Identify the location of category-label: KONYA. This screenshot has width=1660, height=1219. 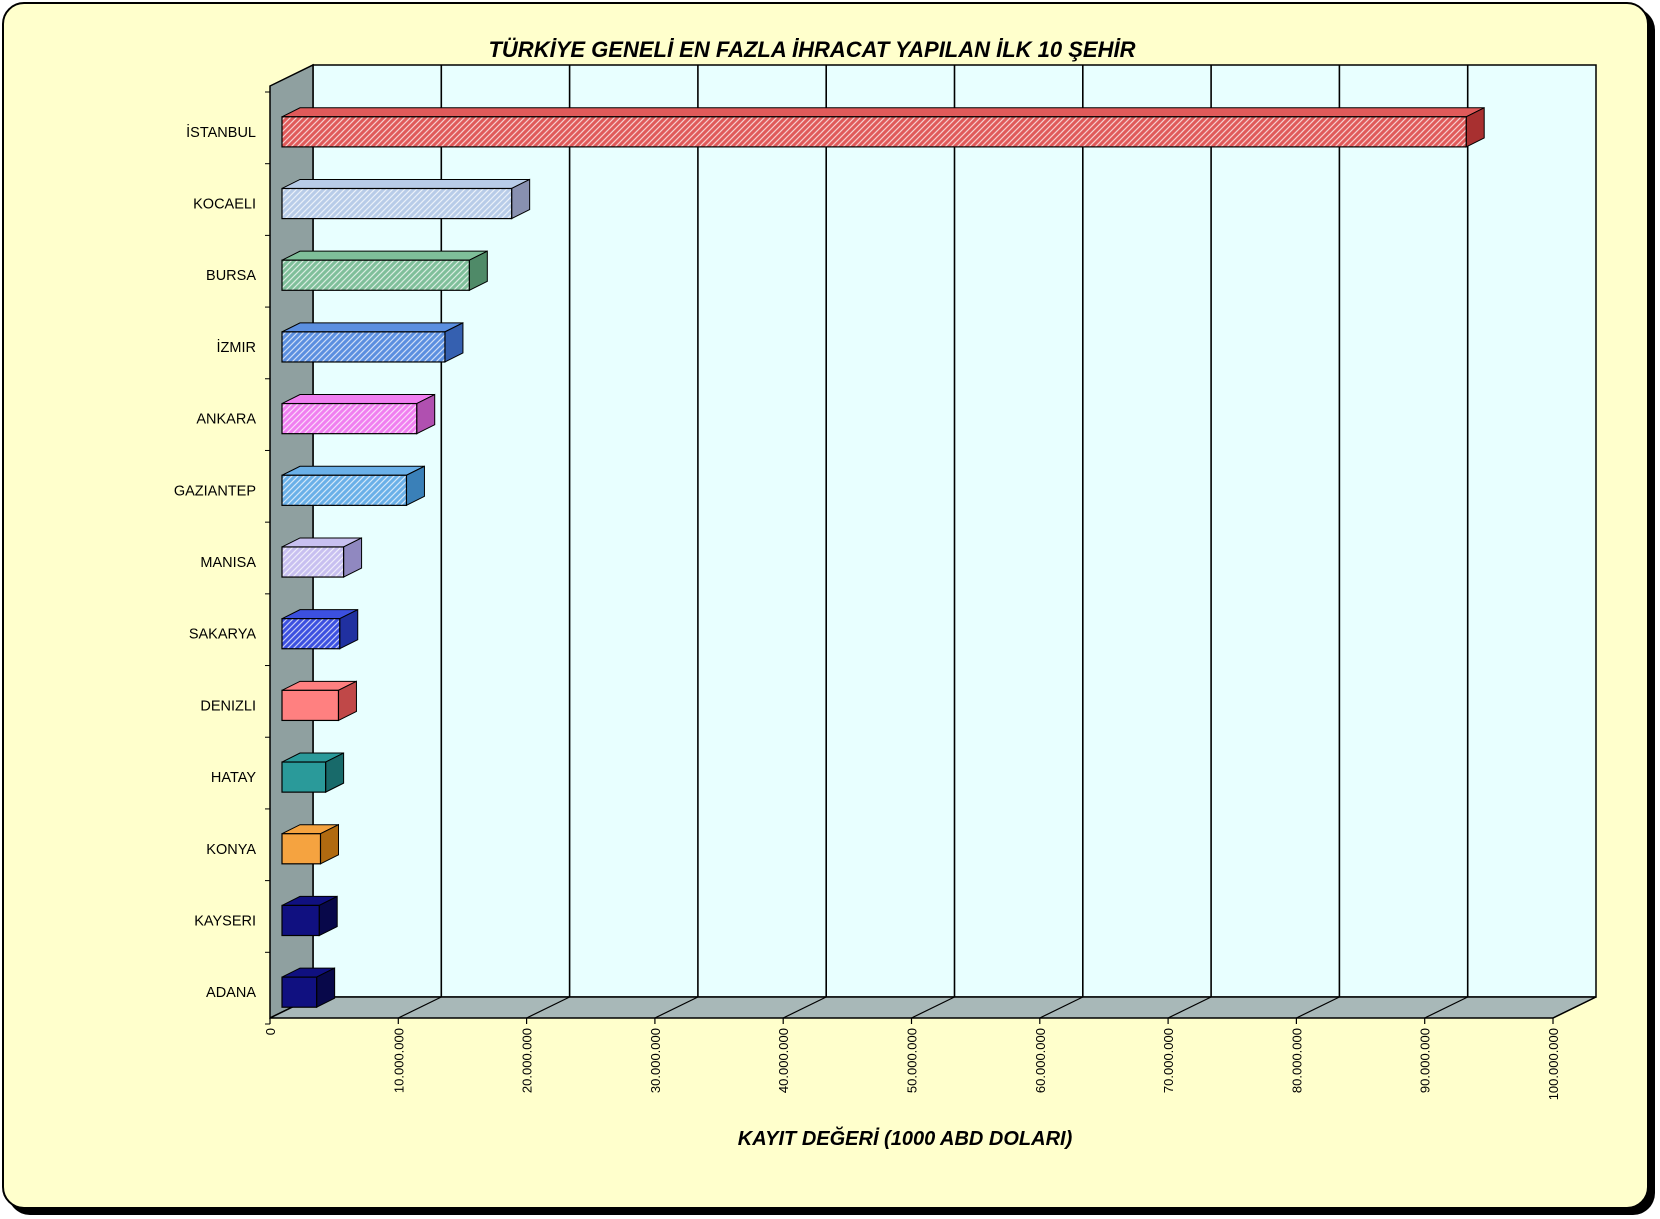
(231, 850).